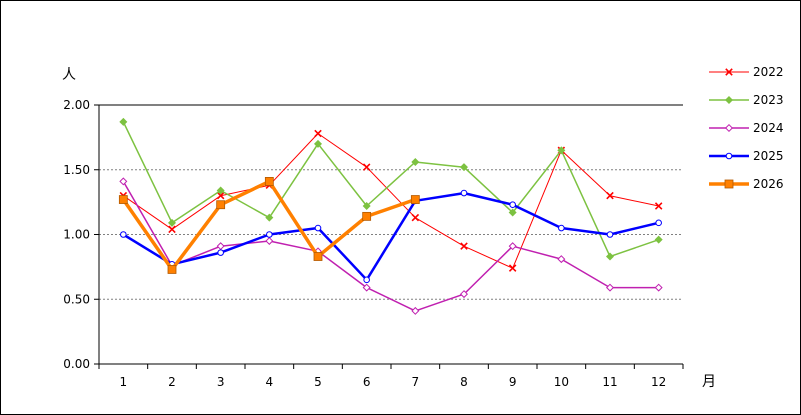  I want to click on legend-item-2025: 2025, so click(746, 156).